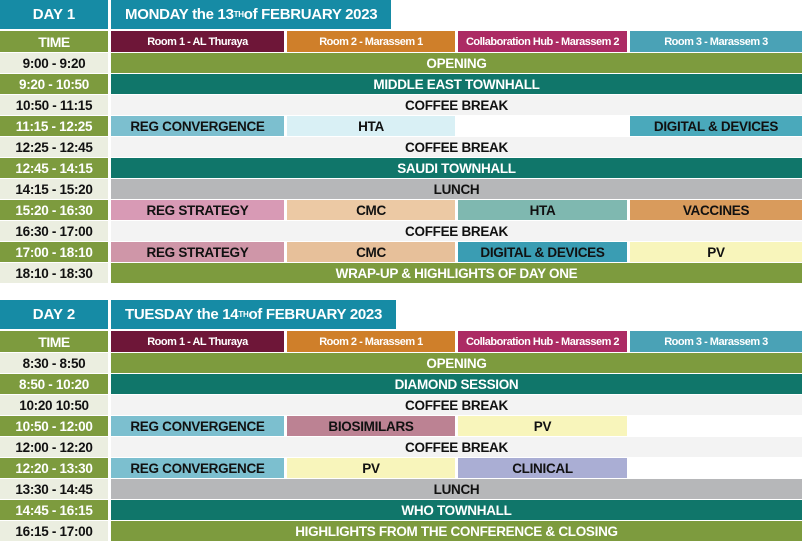 The height and width of the screenshot is (542, 802). What do you see at coordinates (716, 210) in the screenshot?
I see `session-cell: VACCINES` at bounding box center [716, 210].